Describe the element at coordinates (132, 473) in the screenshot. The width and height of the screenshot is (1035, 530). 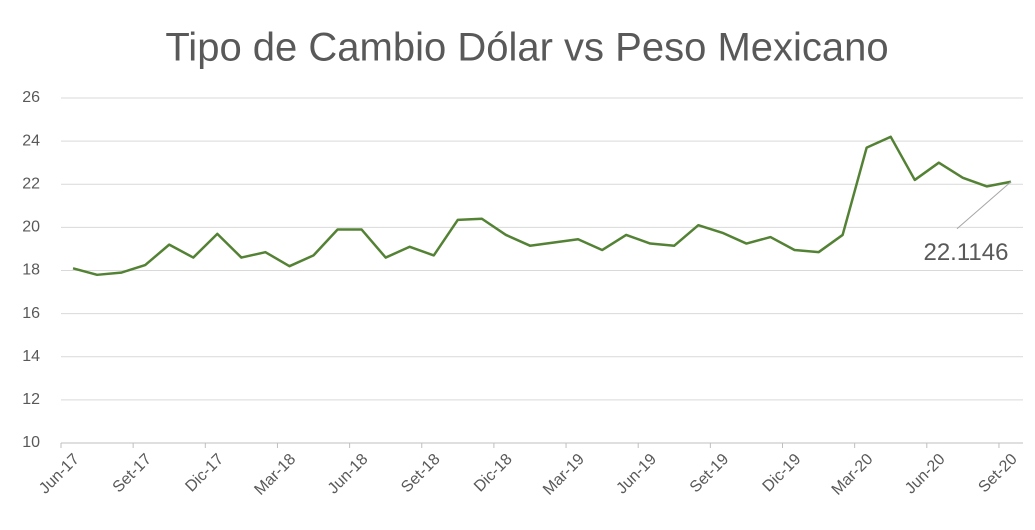
I see `x-tick-label: Set-17` at that location.